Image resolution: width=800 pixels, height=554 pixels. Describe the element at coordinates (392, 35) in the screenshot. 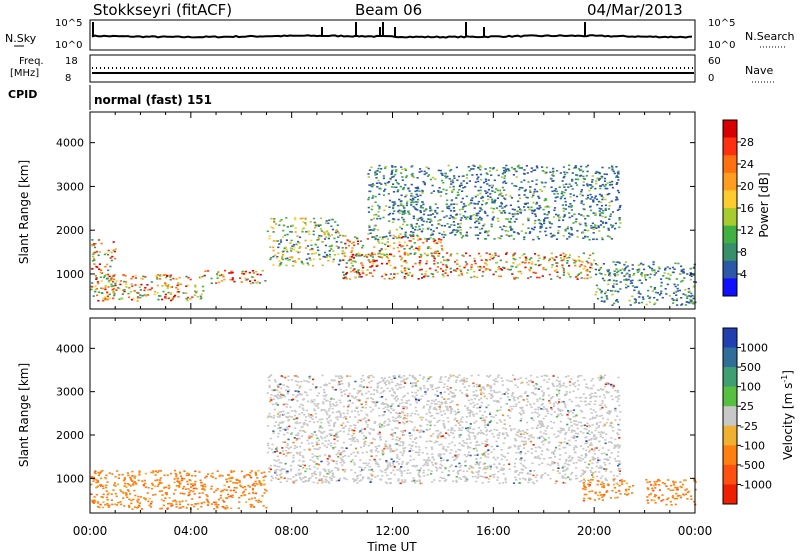

I see `nsky-frame` at that location.